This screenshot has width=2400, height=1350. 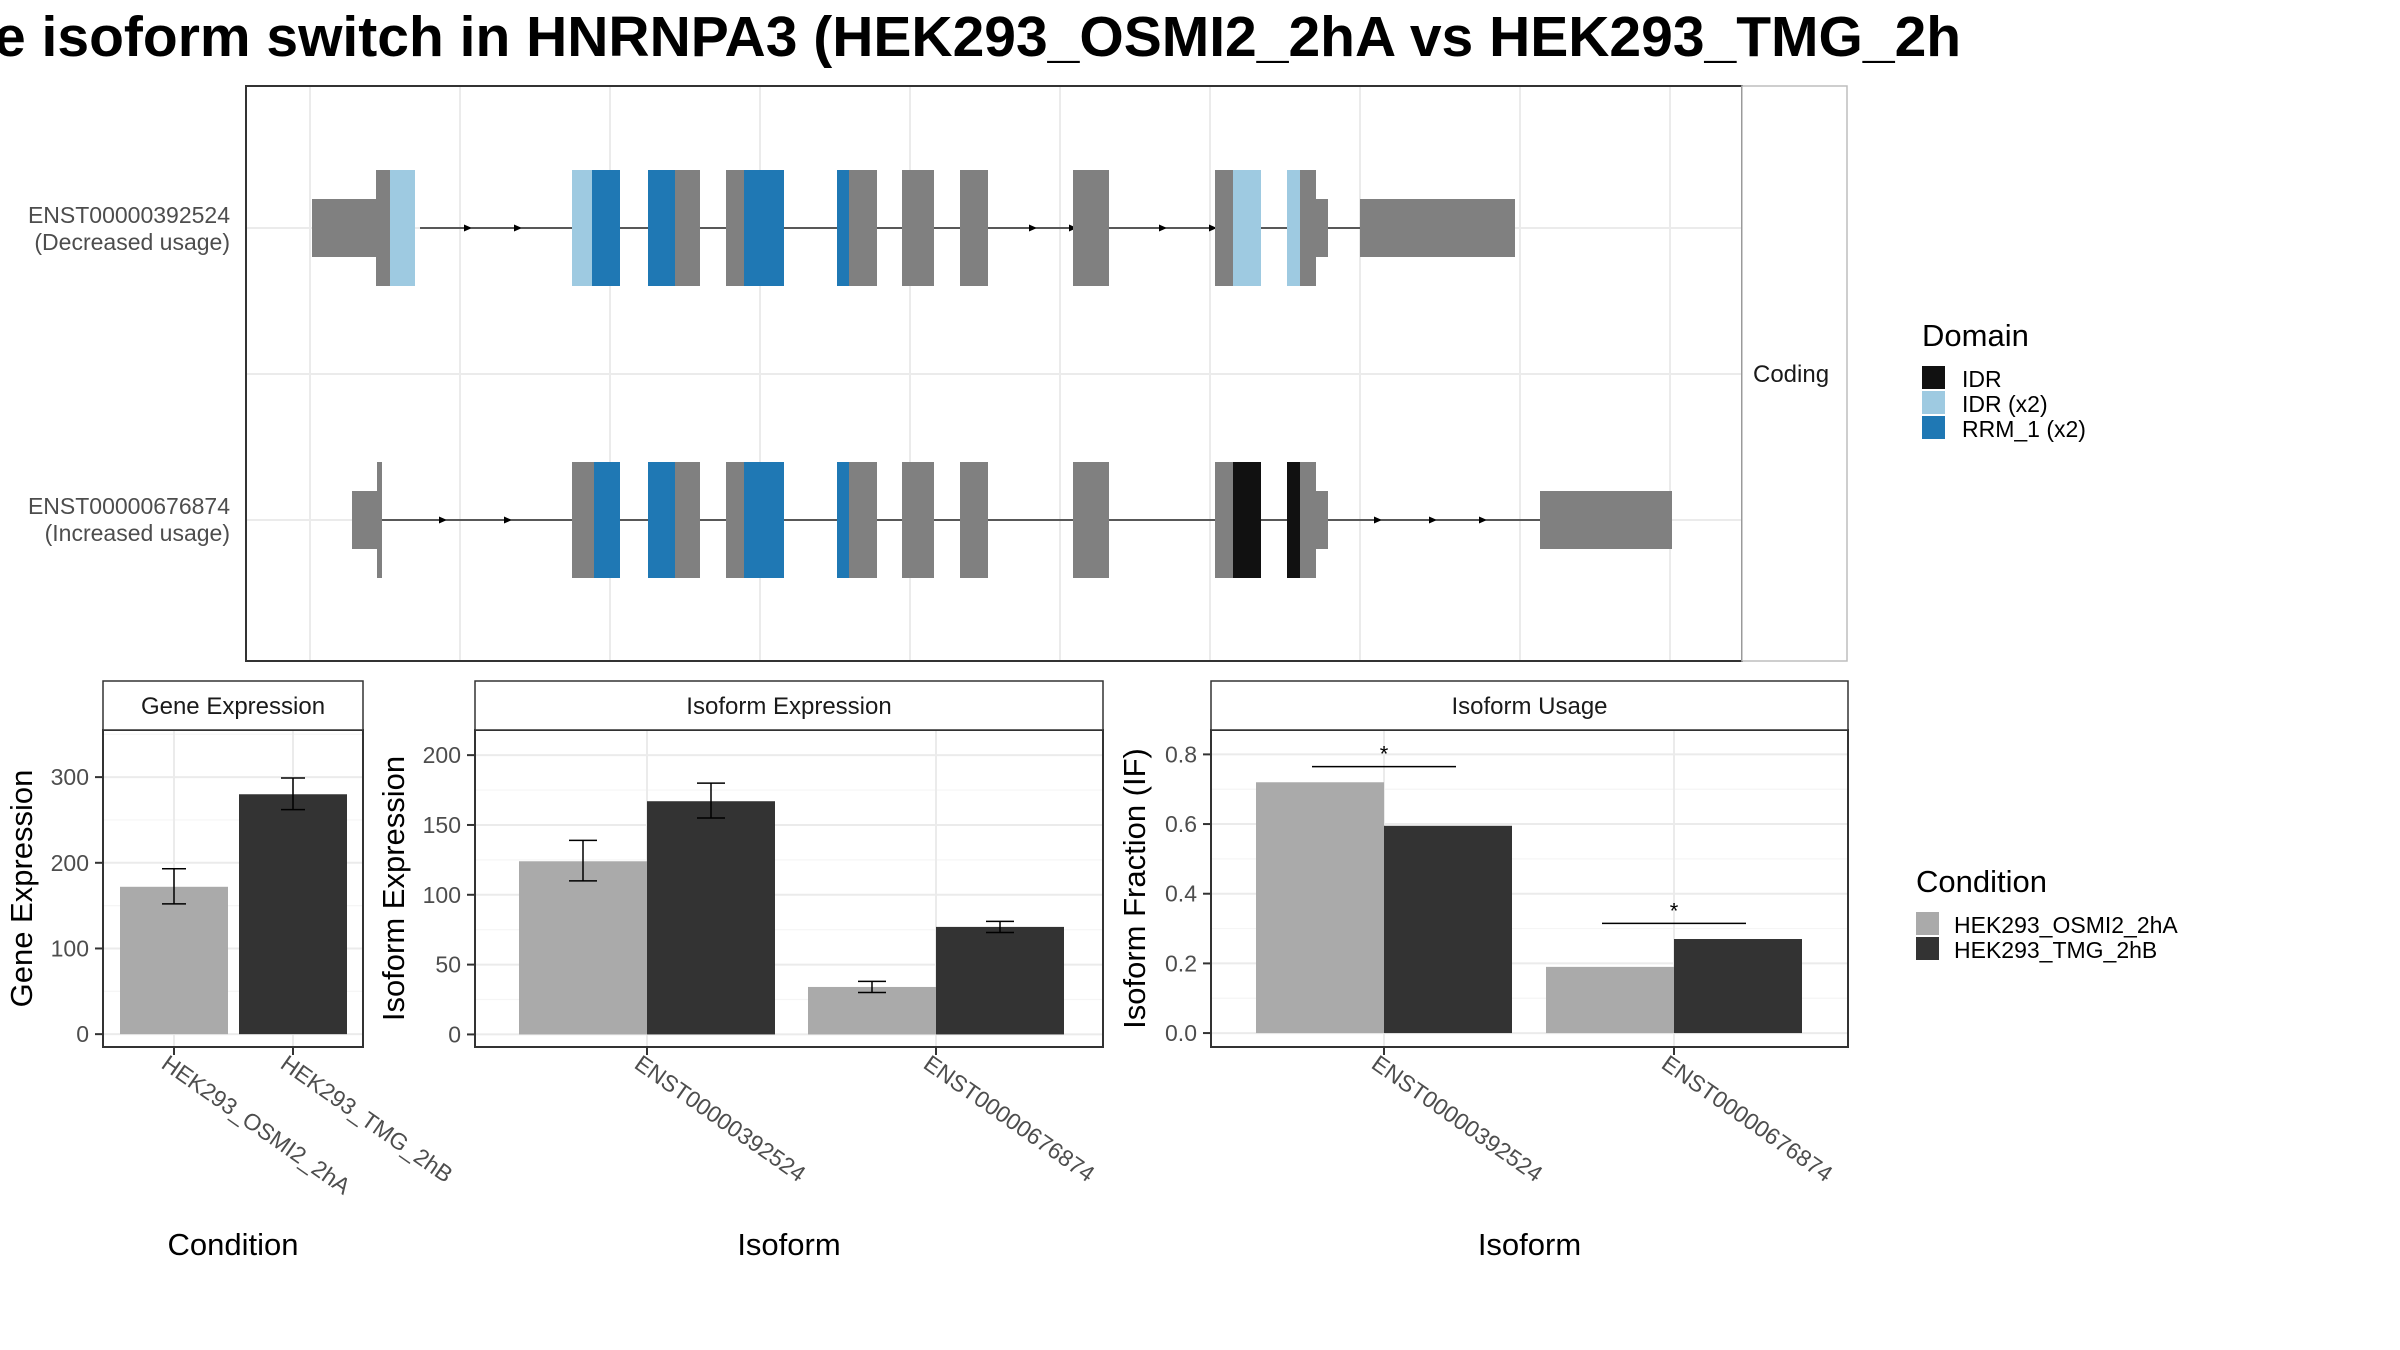 I want to click on isoform-usage-y-tick-label: 0.2, so click(x=1181, y=963).